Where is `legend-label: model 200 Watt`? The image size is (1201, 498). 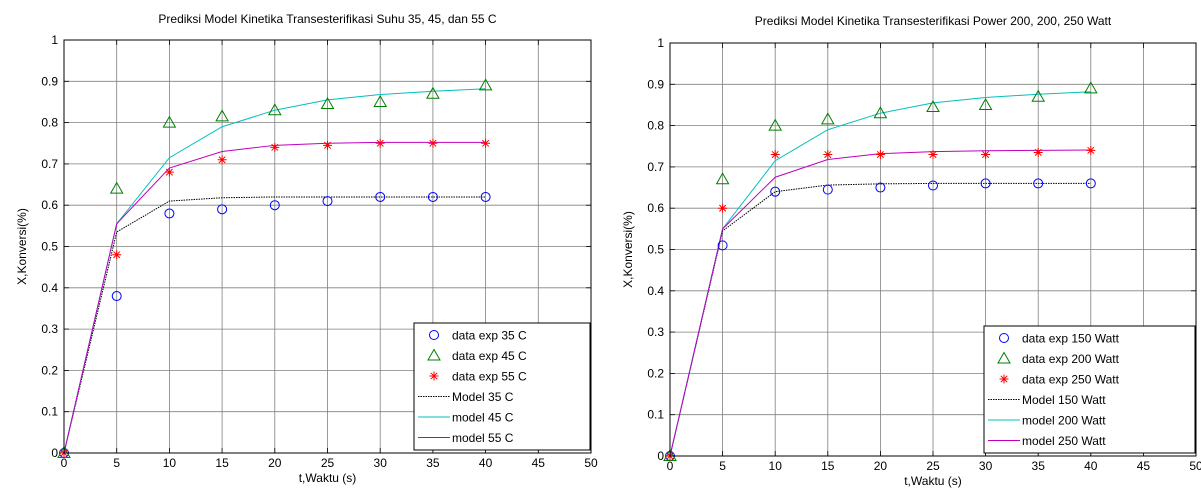 legend-label: model 200 Watt is located at coordinates (1064, 421).